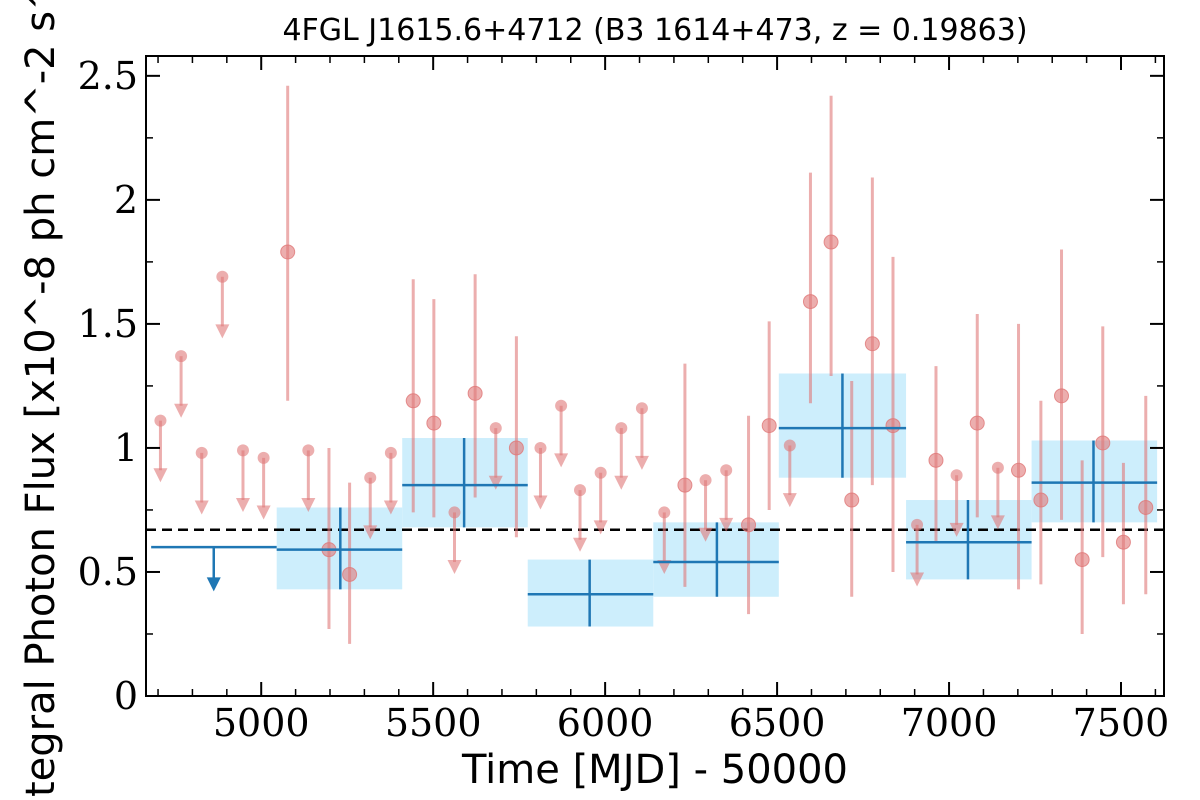 The width and height of the screenshot is (1200, 800). I want to click on x-tick-label: 6500, so click(777, 723).